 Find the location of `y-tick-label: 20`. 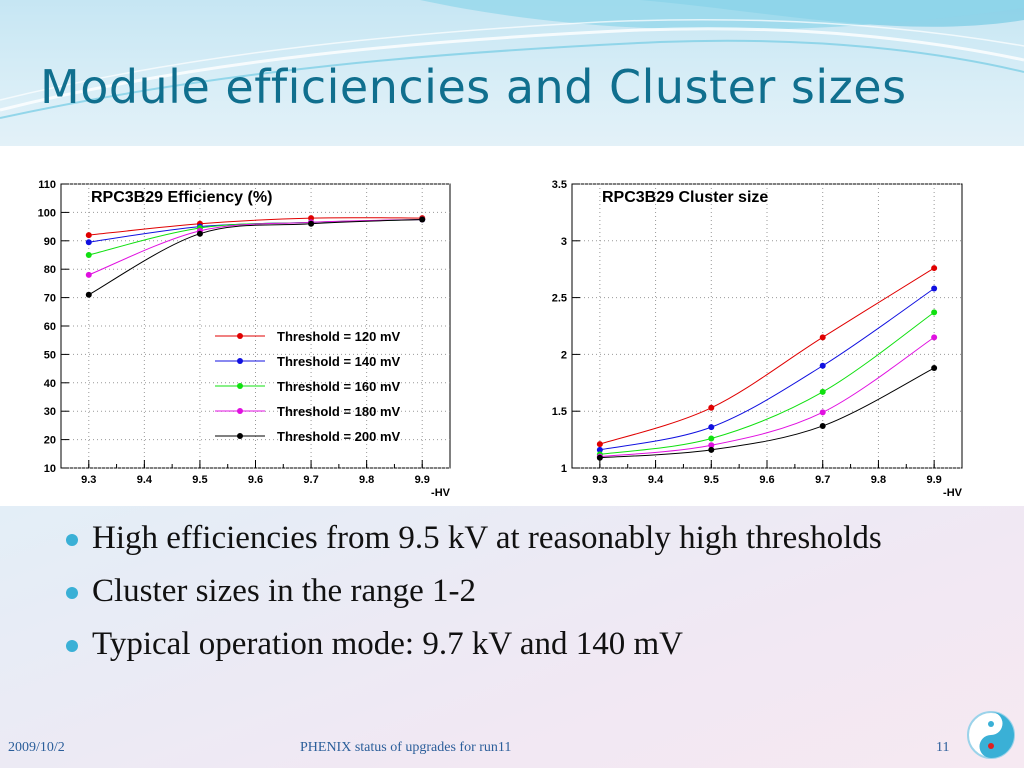

y-tick-label: 20 is located at coordinates (50, 441).